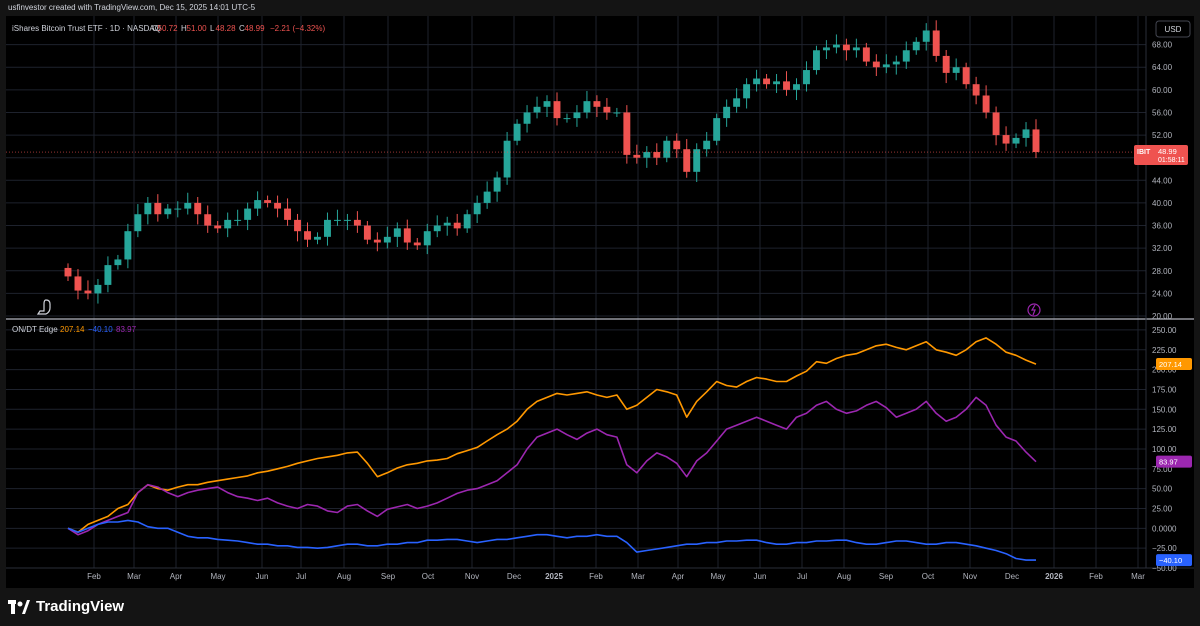 This screenshot has width=1200, height=626. I want to click on price-tick-label: 24.00, so click(1162, 293).